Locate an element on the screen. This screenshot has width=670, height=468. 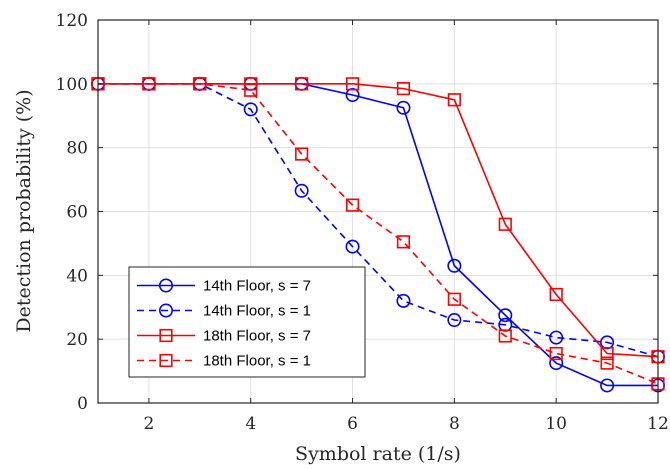
x-tick-label-0: 2 is located at coordinates (148, 424).